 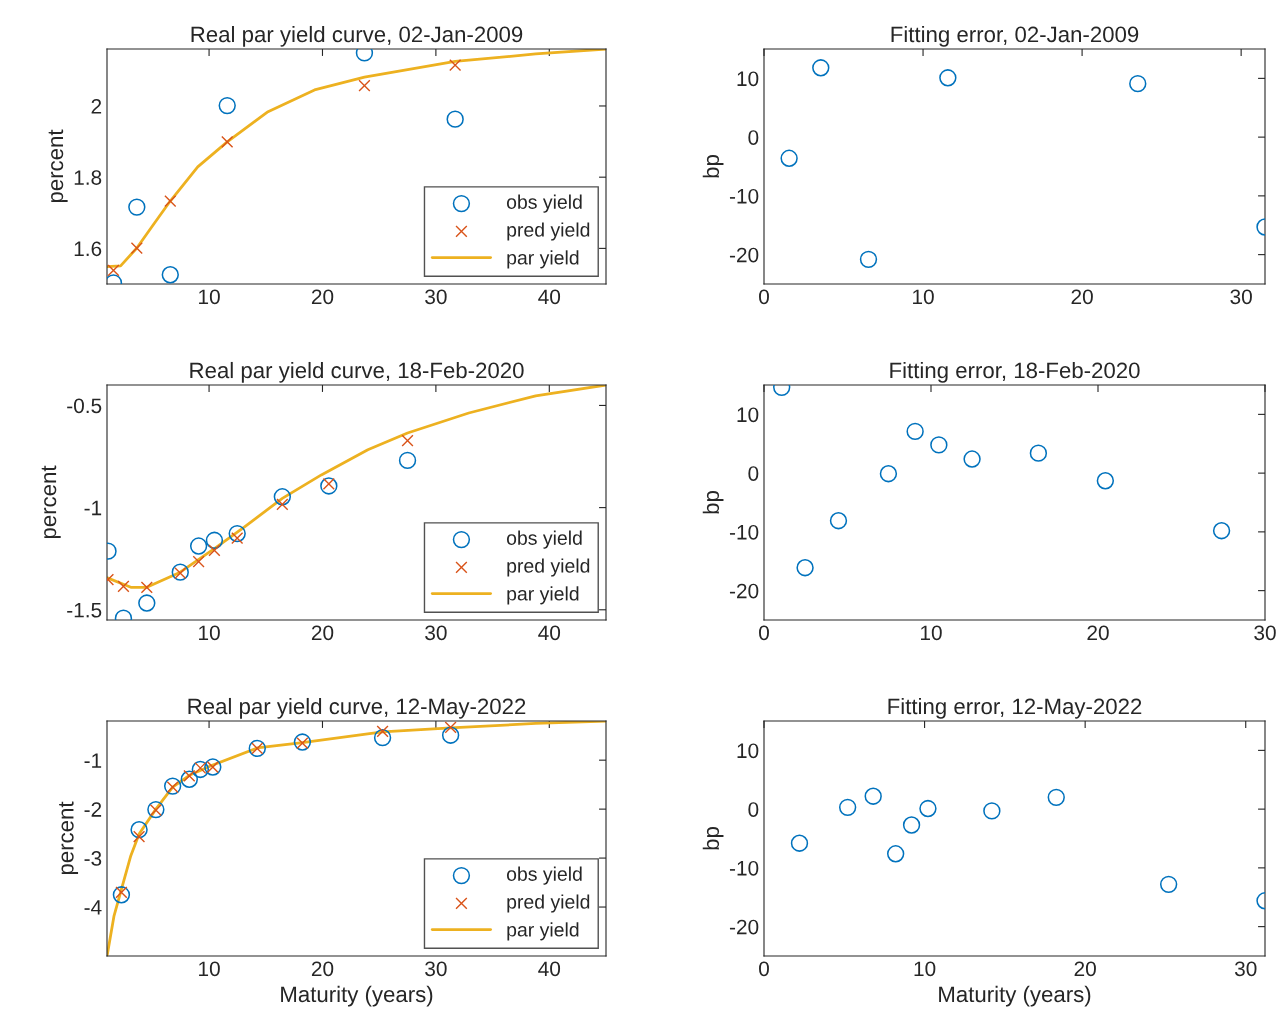 What do you see at coordinates (93, 809) in the screenshot?
I see `y-tick-label: -2` at bounding box center [93, 809].